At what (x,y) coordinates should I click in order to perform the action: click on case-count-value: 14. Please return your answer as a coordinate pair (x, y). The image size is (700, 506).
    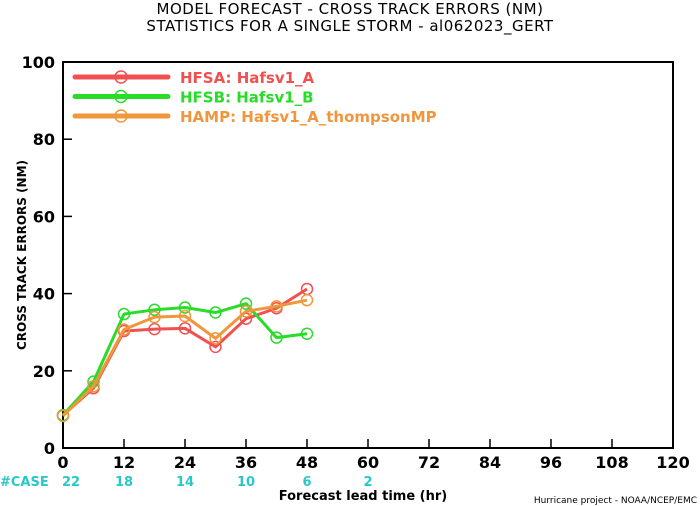
    Looking at the image, I should click on (185, 482).